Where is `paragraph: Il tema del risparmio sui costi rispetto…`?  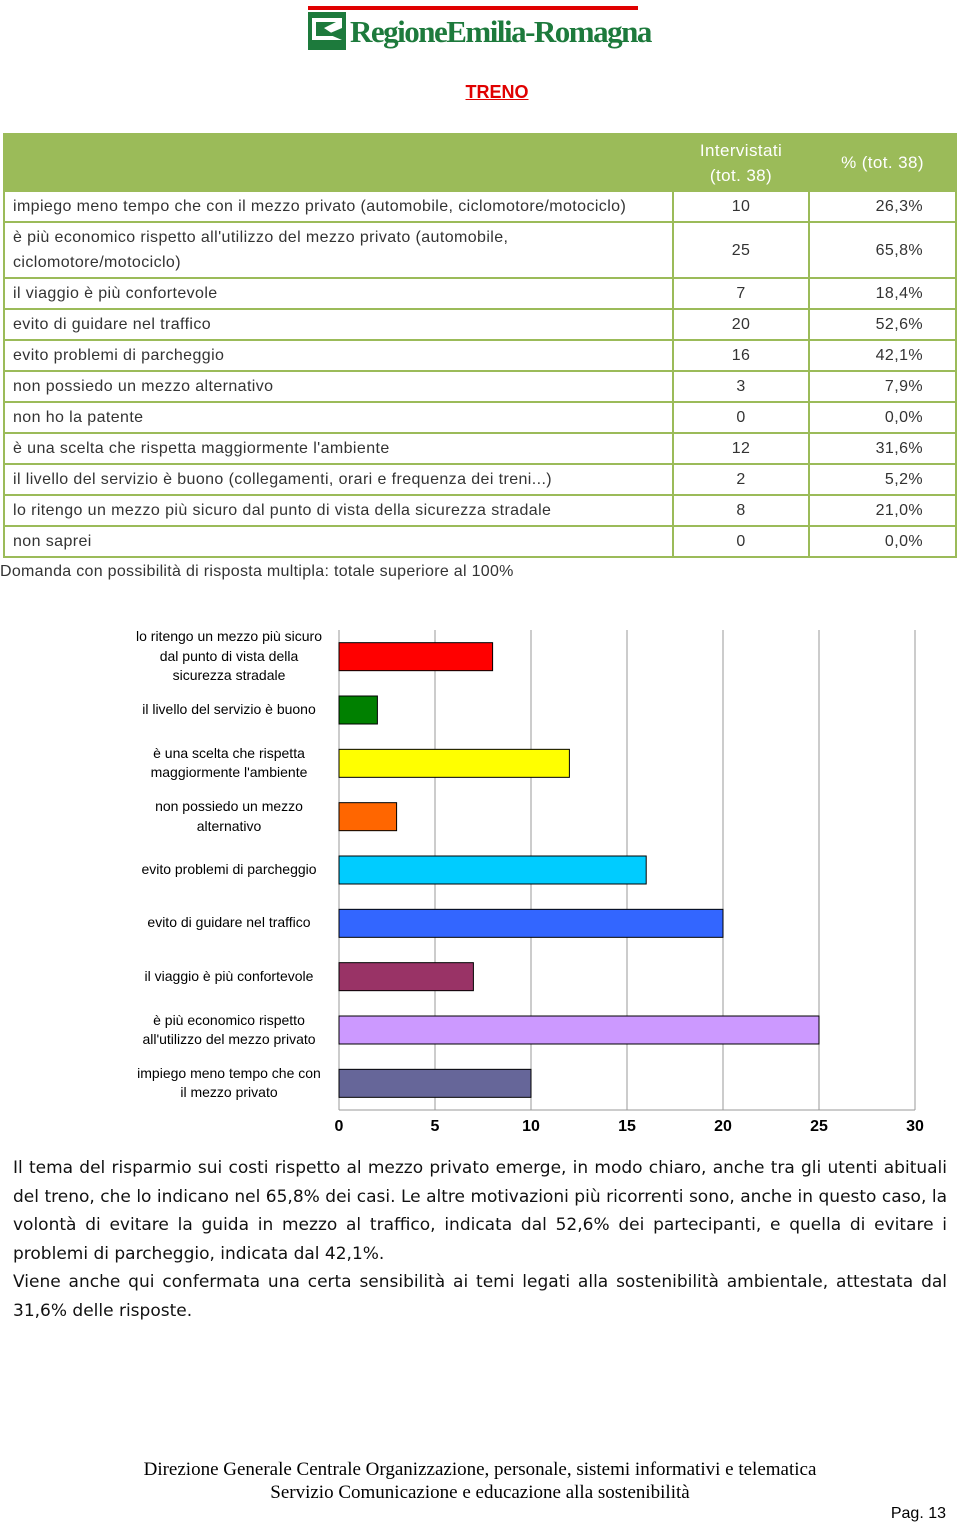
paragraph: Il tema del risparmio sui costi rispetto… is located at coordinates (480, 1211).